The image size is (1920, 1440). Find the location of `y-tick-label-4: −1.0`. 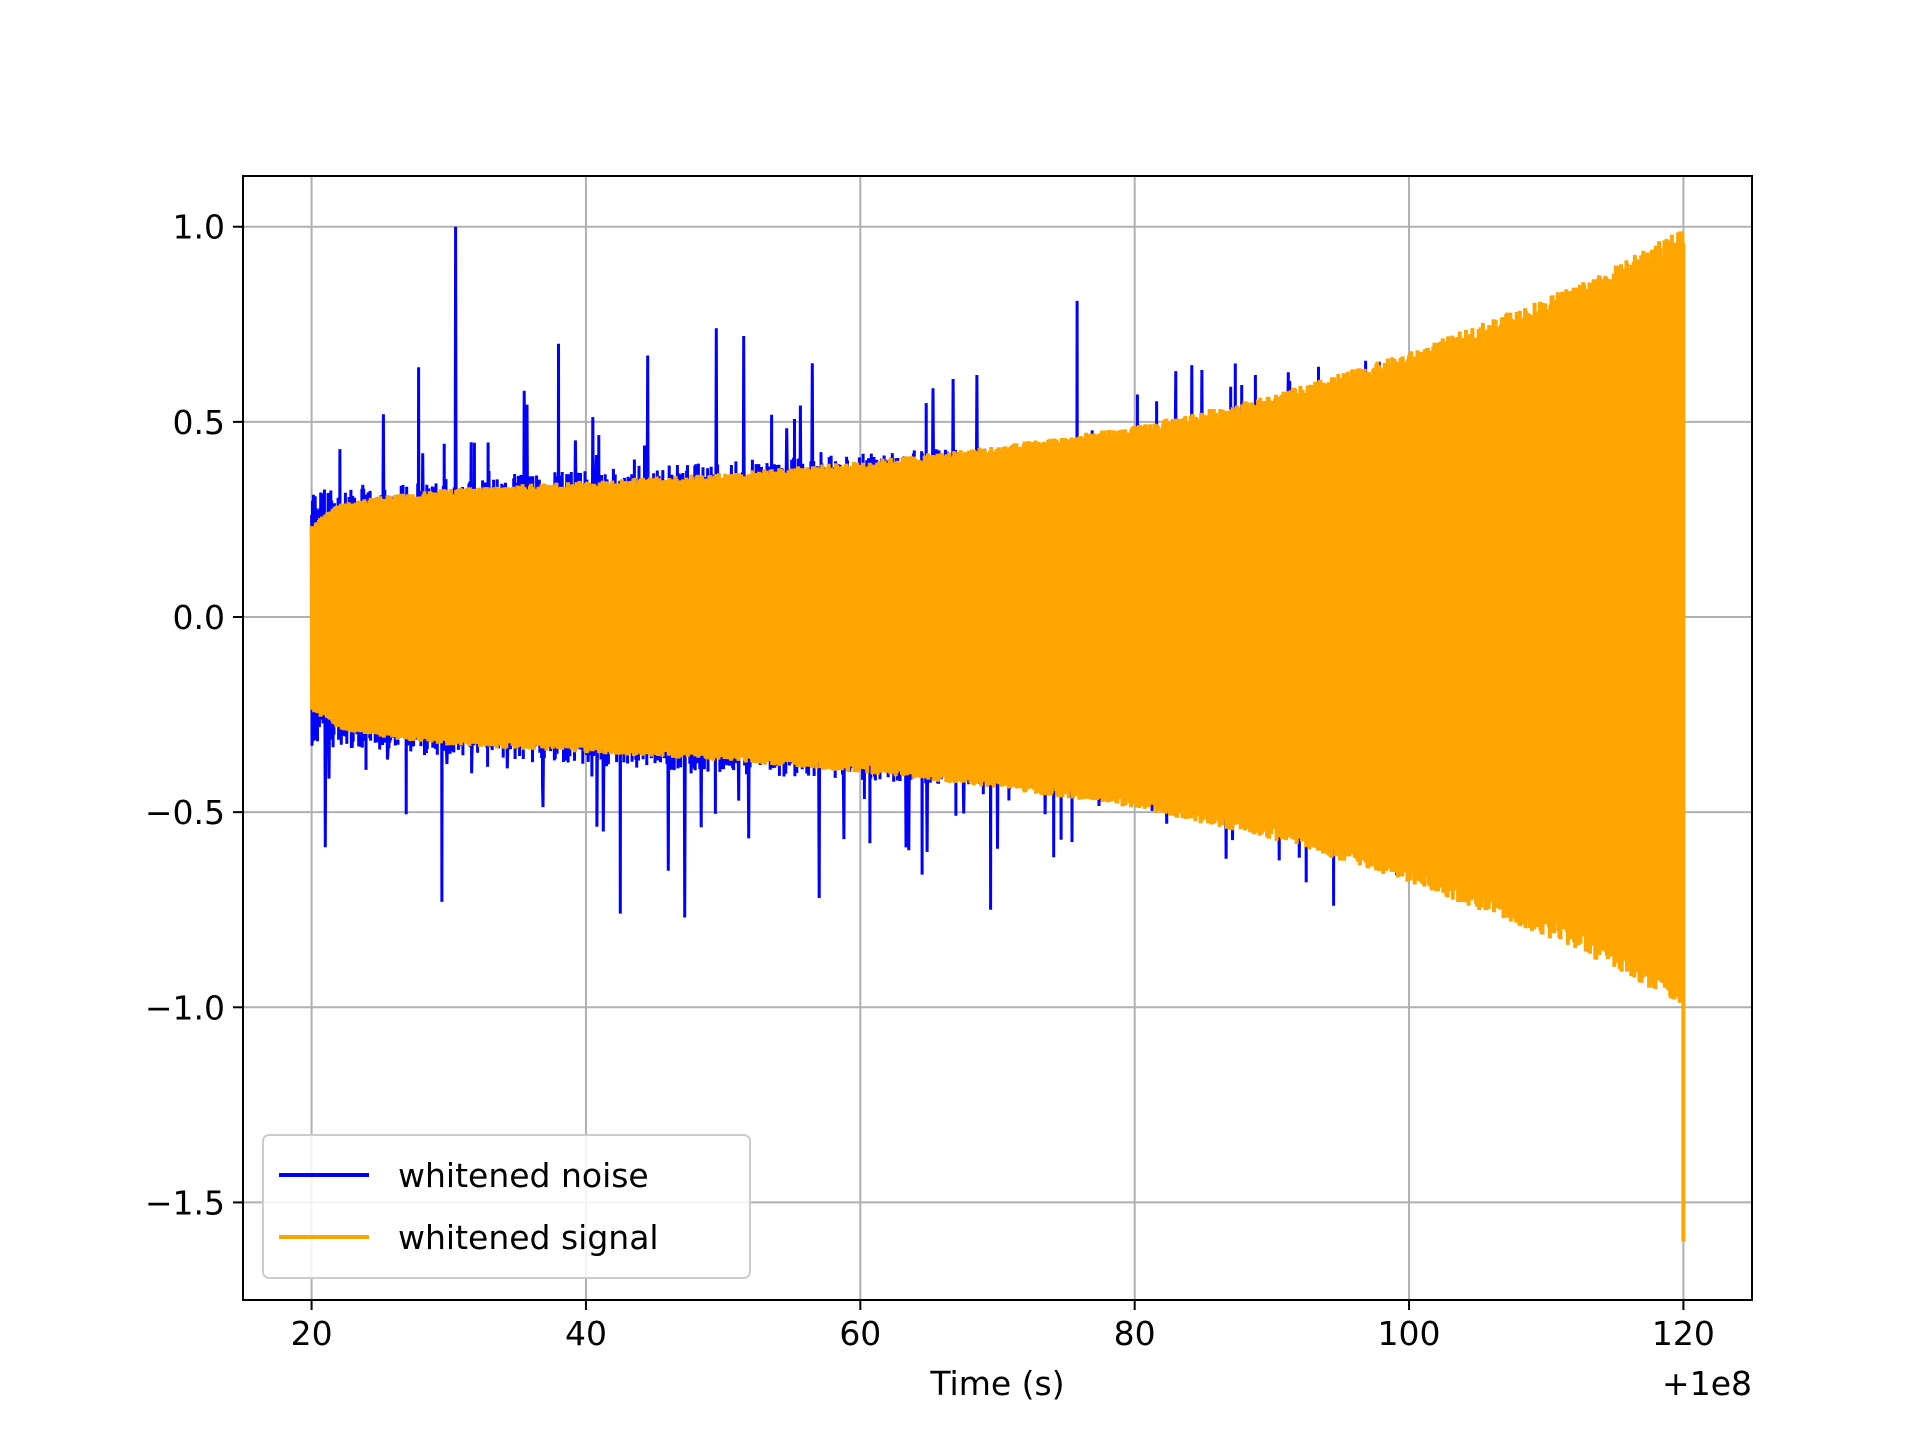

y-tick-label-4: −1.0 is located at coordinates (185, 1007).